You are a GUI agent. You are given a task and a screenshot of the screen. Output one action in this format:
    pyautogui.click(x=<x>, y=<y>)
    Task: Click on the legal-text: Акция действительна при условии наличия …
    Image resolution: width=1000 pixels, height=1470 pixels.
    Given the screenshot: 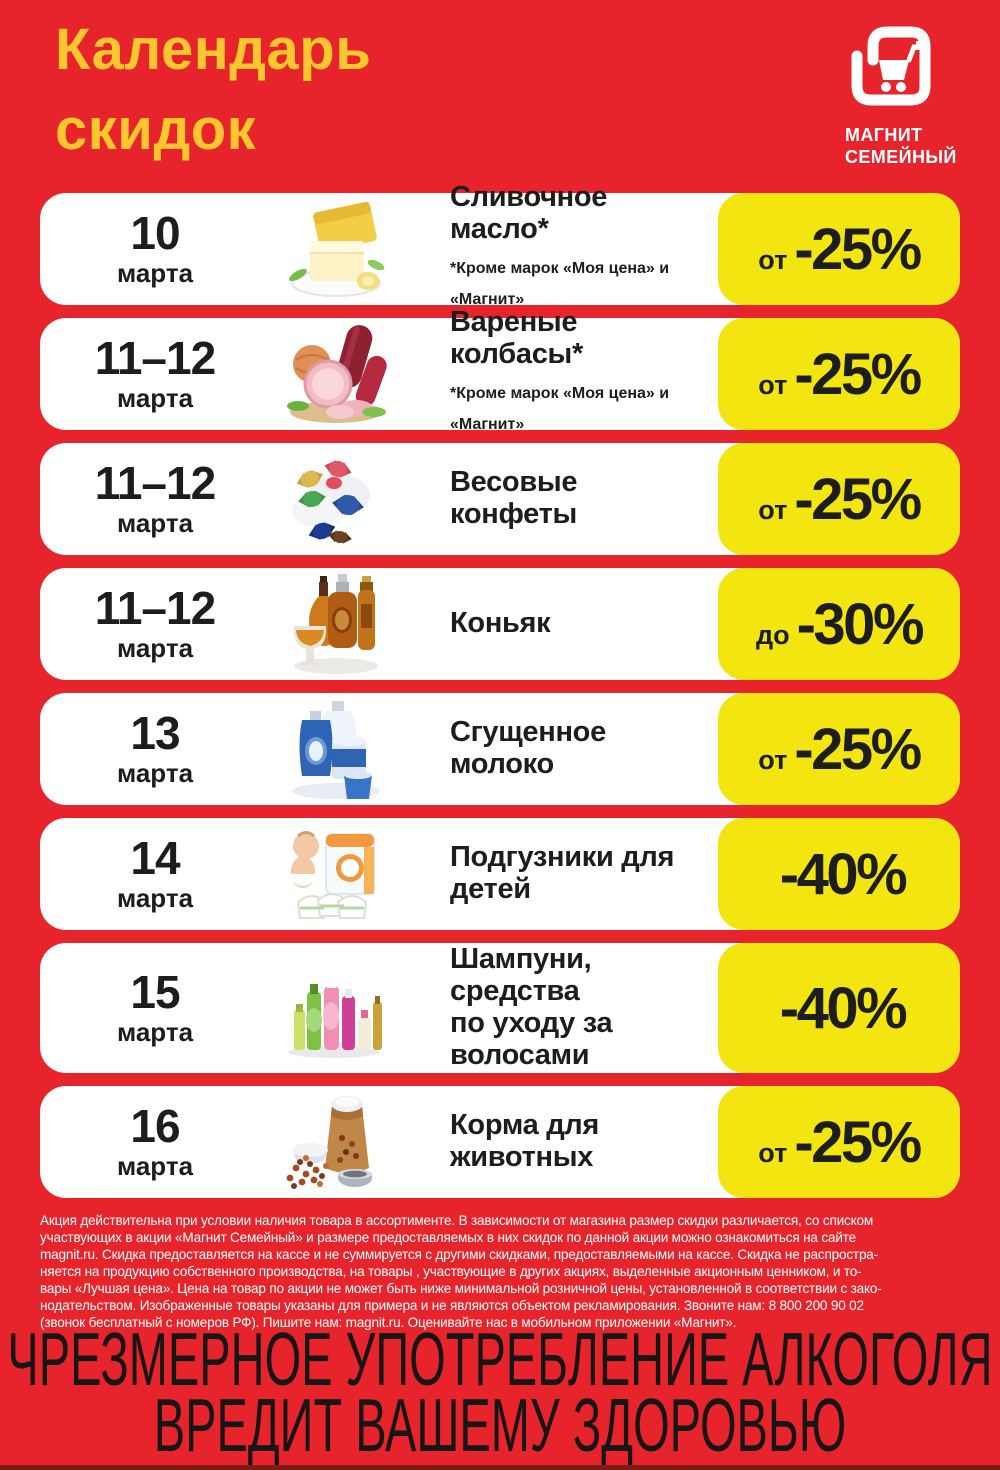 What is the action you would take?
    pyautogui.click(x=507, y=1271)
    